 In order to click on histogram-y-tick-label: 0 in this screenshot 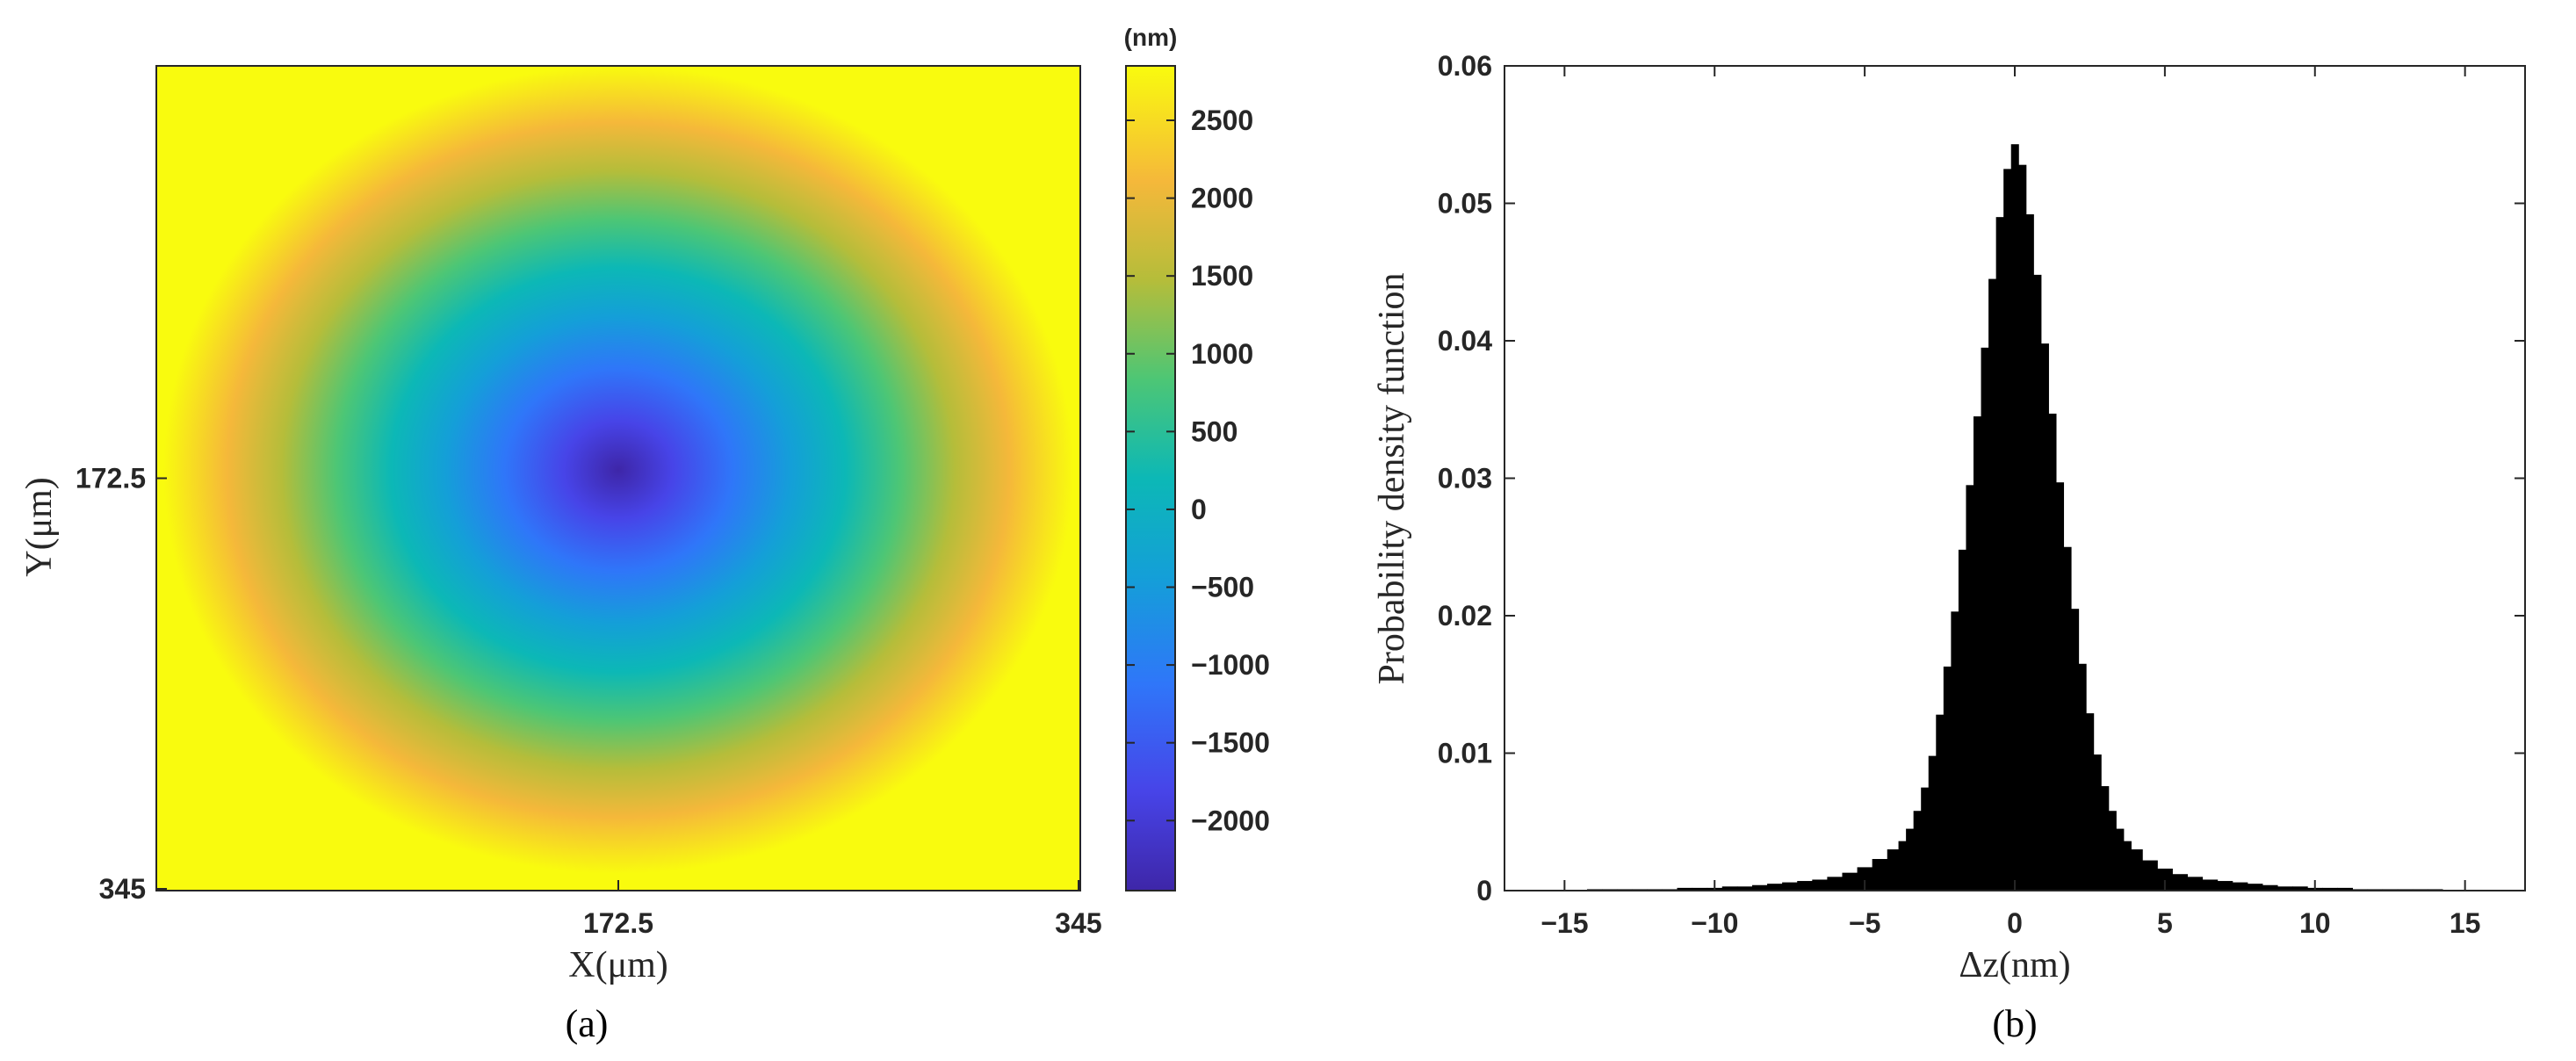, I will do `click(1484, 890)`.